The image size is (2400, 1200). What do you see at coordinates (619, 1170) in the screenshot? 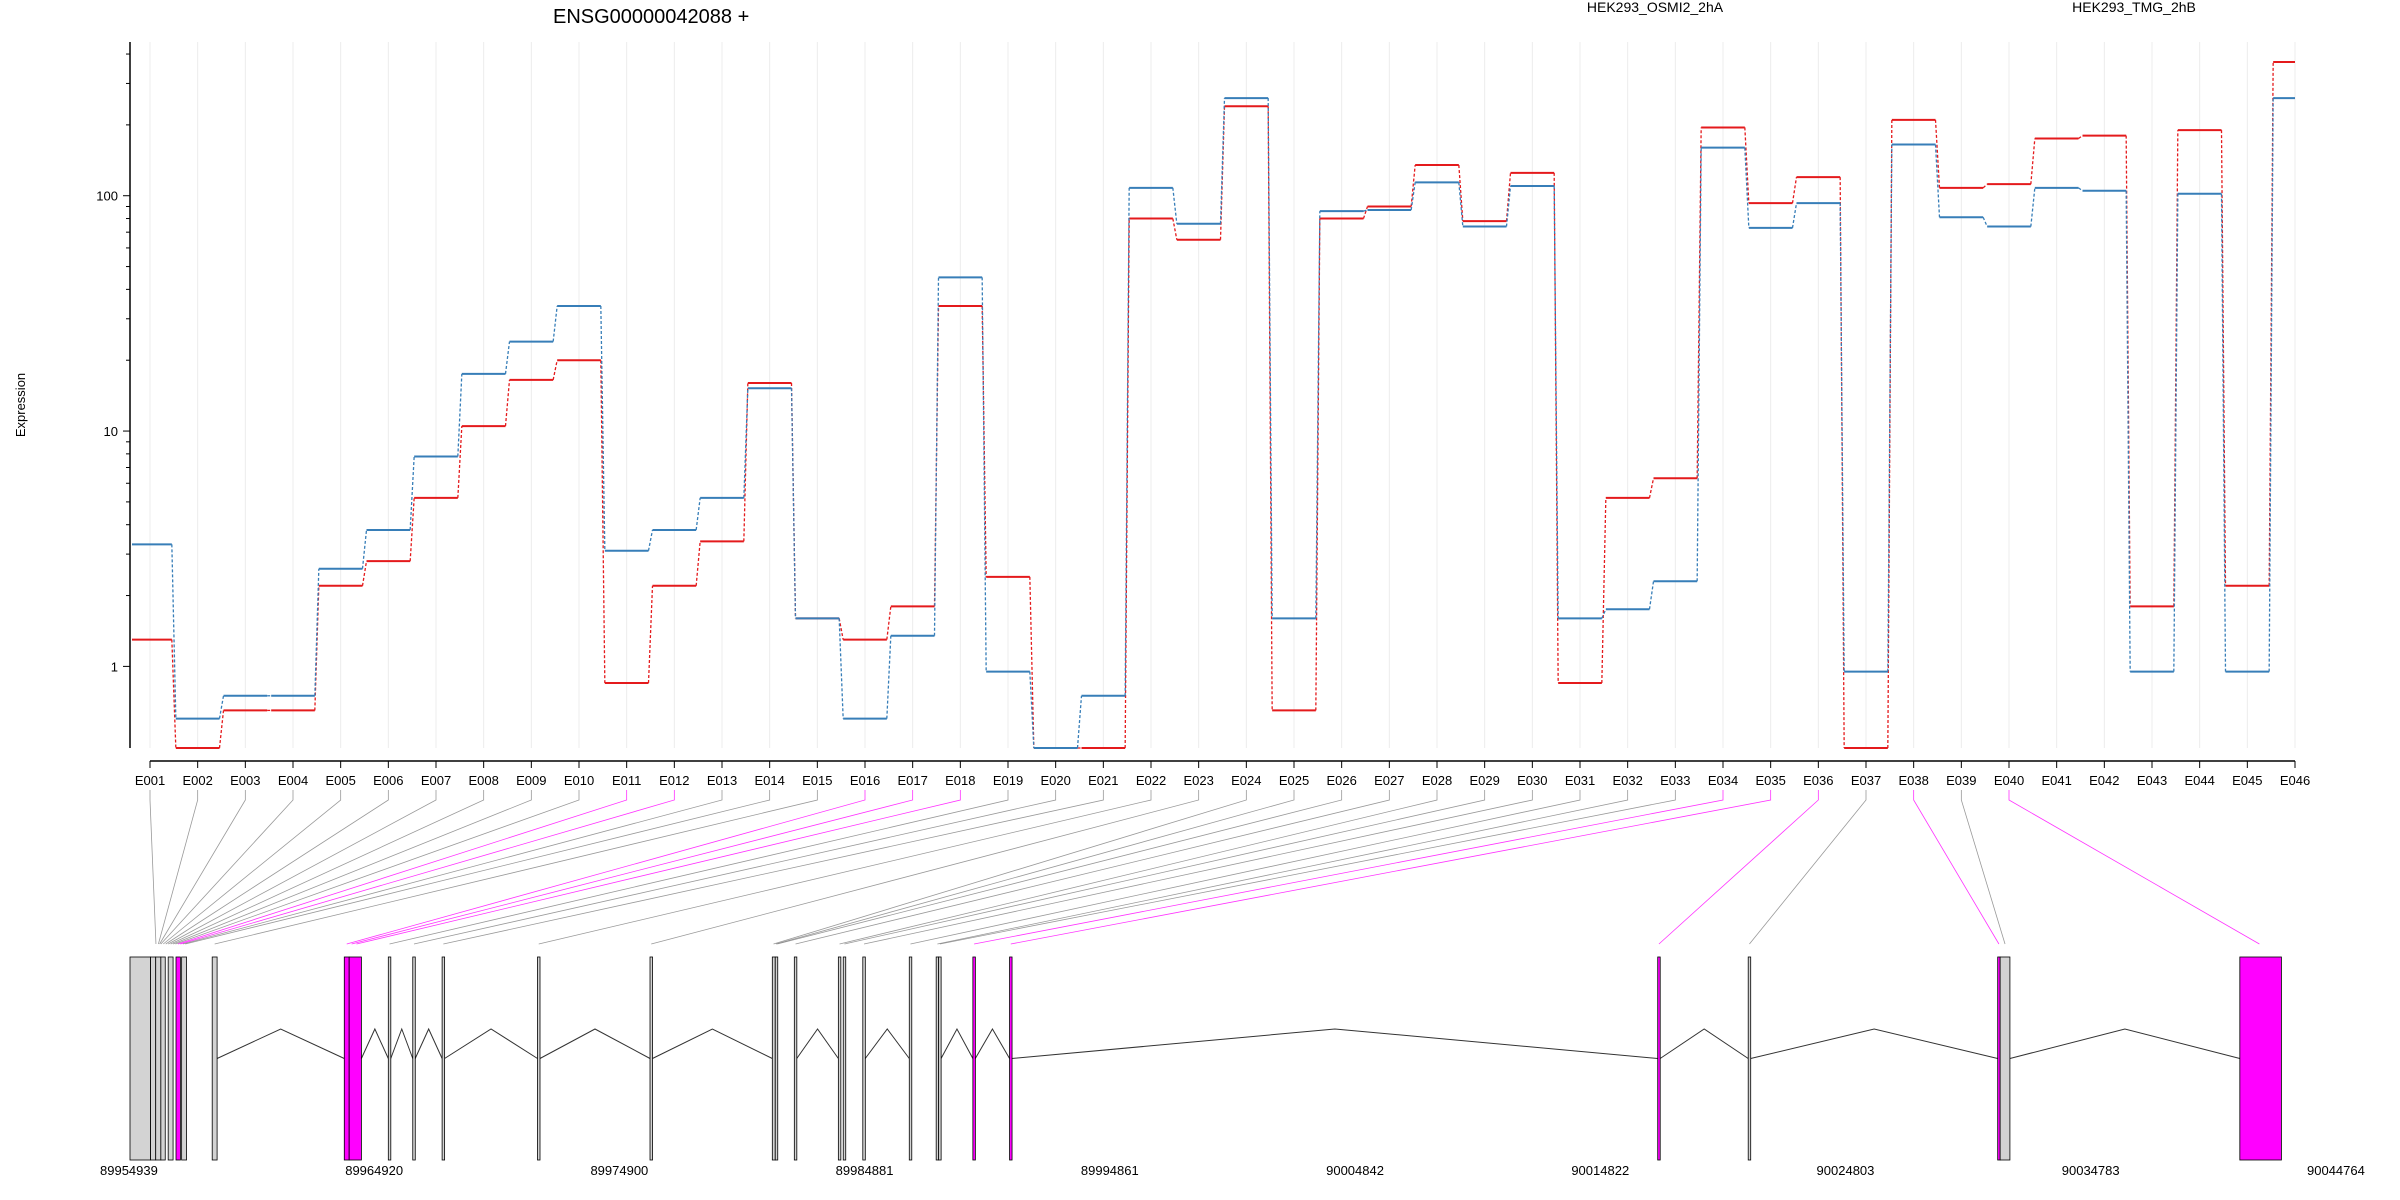
I see `genomic-coordinate-label: 89974900` at bounding box center [619, 1170].